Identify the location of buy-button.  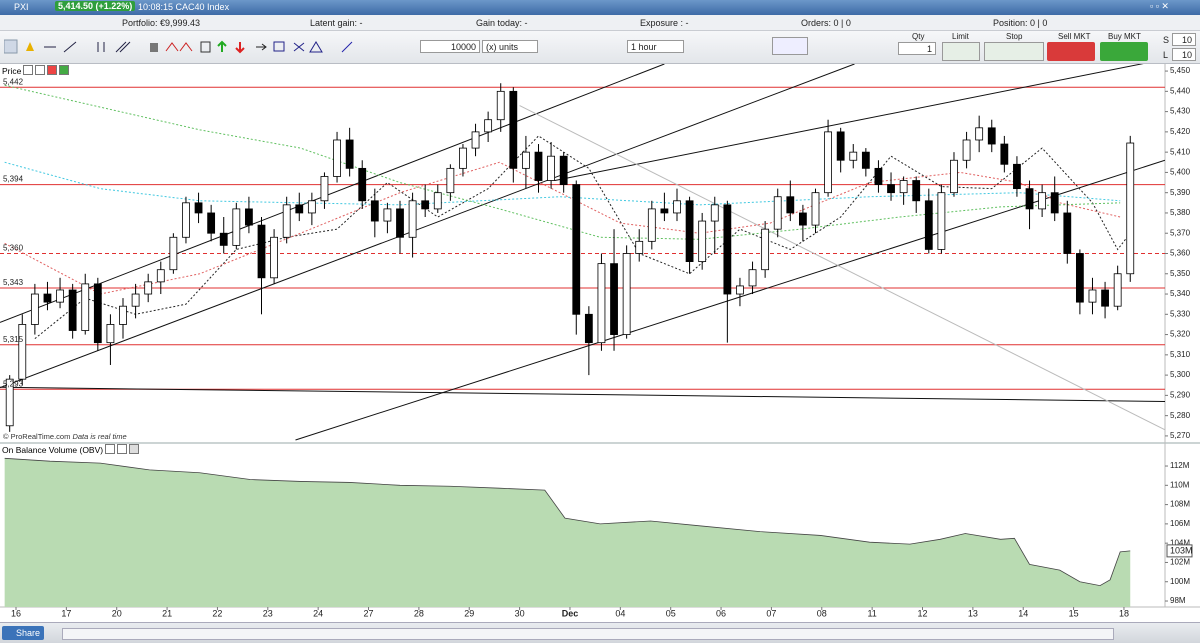
(1124, 51).